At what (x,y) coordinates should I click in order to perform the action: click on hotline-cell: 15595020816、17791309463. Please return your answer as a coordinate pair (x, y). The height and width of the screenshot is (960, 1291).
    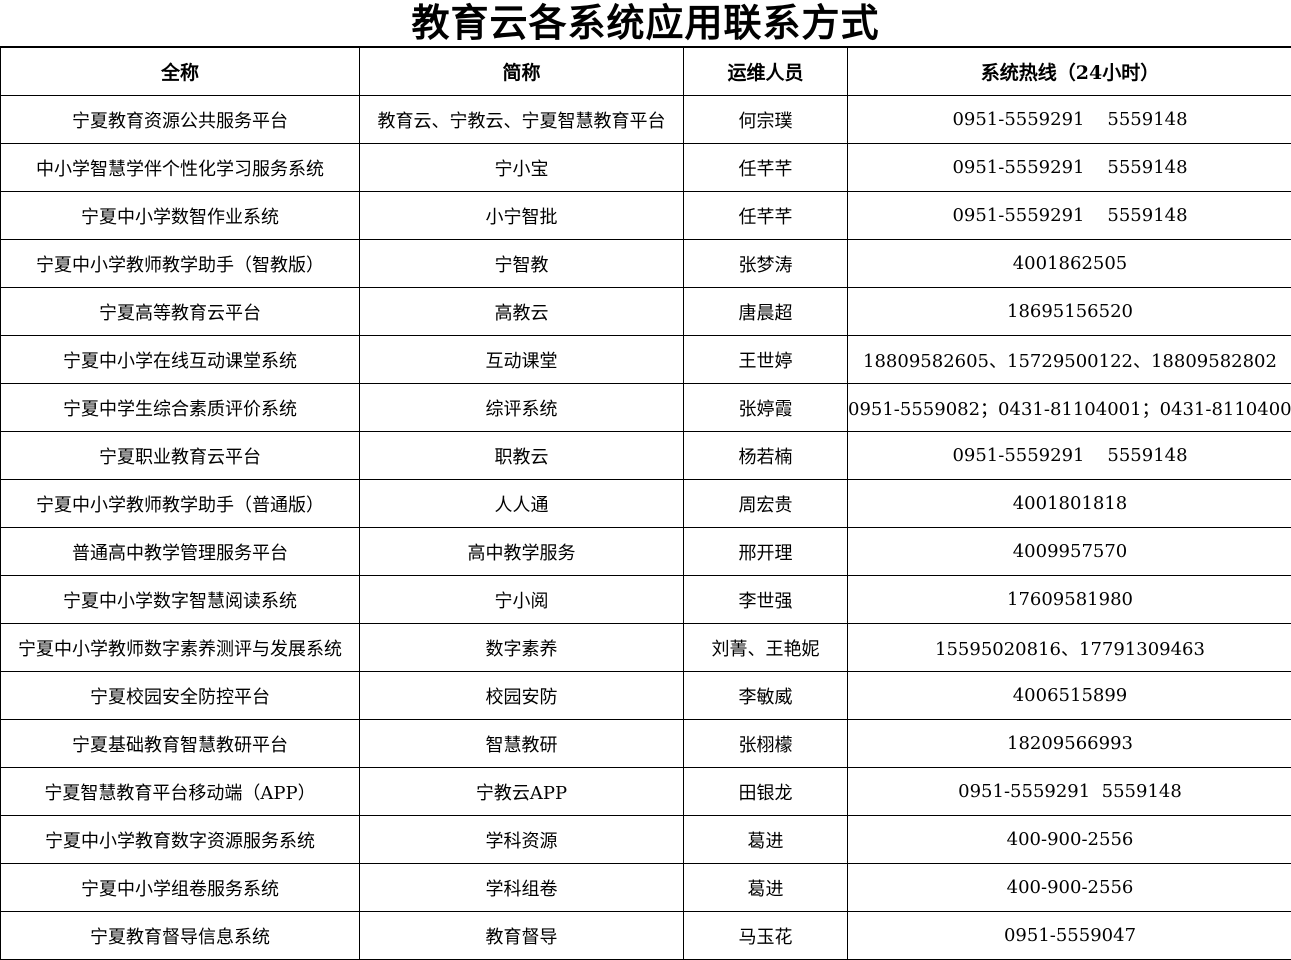
    Looking at the image, I should click on (1069, 648).